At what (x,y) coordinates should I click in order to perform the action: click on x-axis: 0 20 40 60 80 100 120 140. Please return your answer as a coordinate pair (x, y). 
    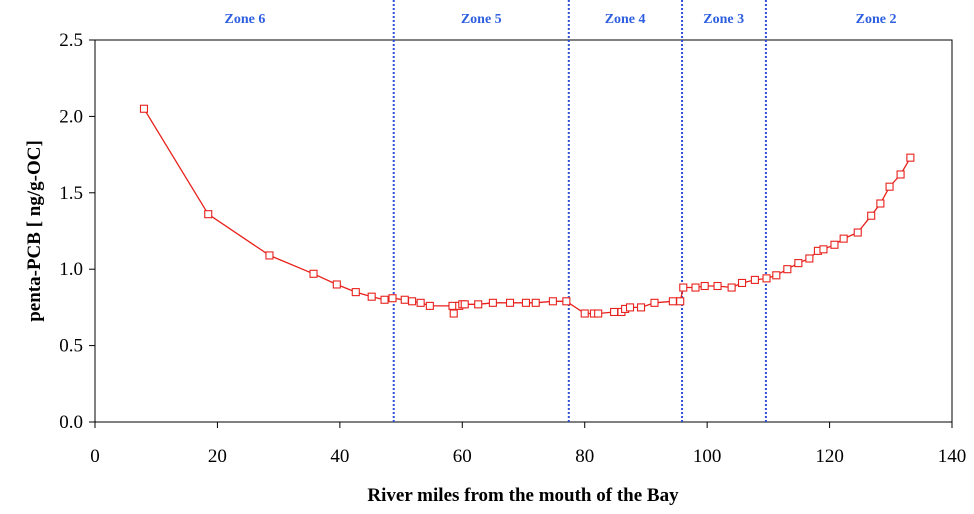
    Looking at the image, I should click on (528, 444).